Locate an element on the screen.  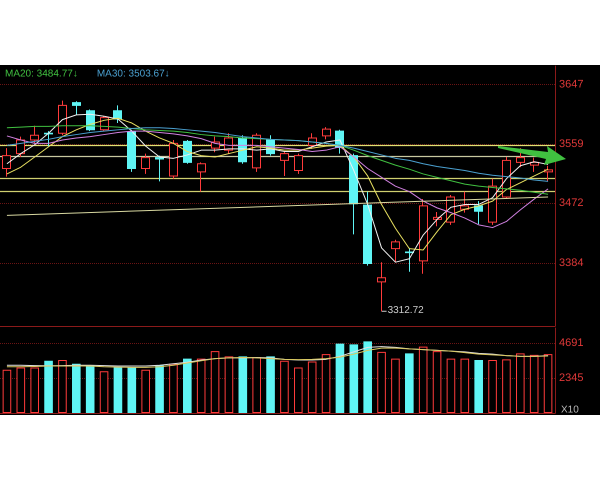
y-tick-label: 2345 is located at coordinates (571, 378).